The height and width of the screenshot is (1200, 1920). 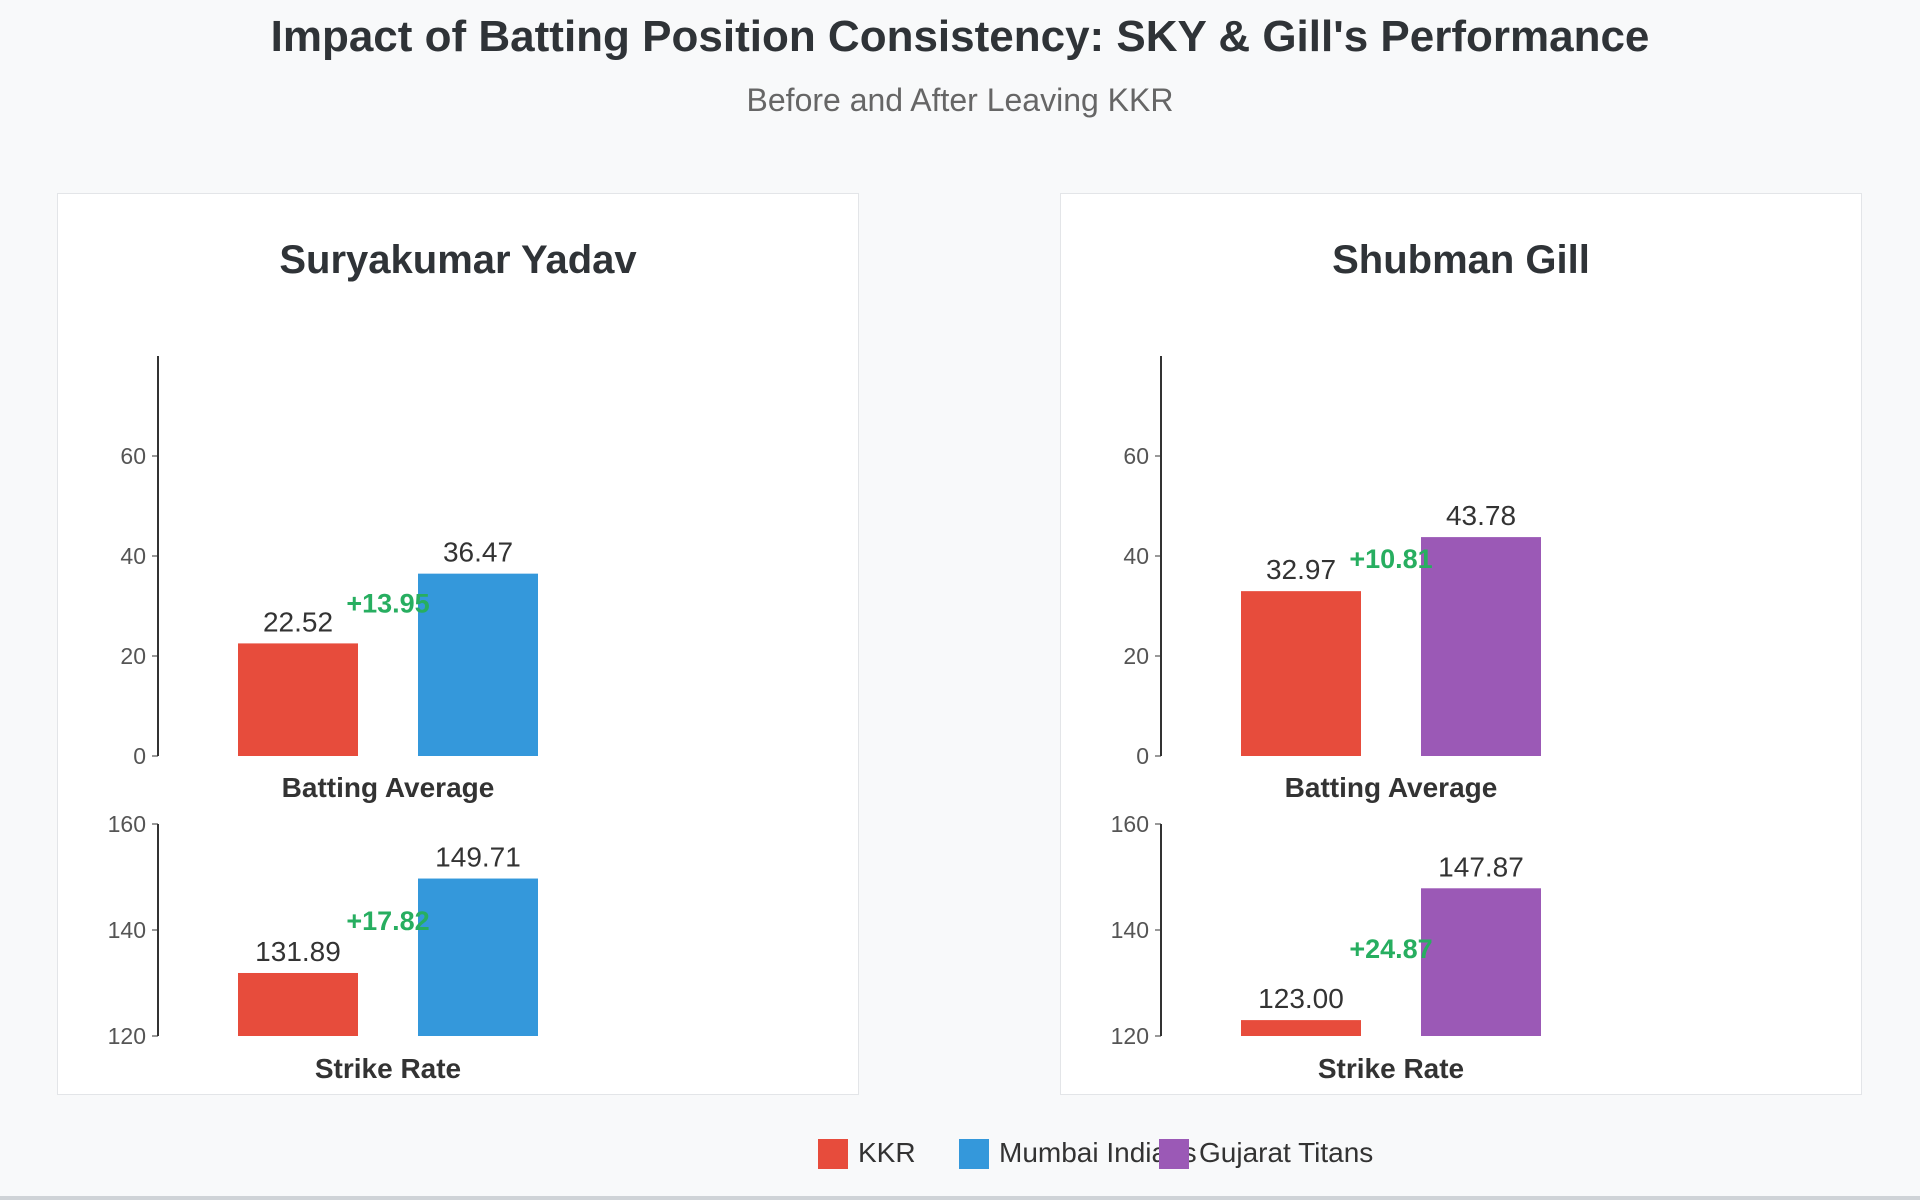 What do you see at coordinates (1481, 866) in the screenshot?
I see `bar-value-label: 147.87` at bounding box center [1481, 866].